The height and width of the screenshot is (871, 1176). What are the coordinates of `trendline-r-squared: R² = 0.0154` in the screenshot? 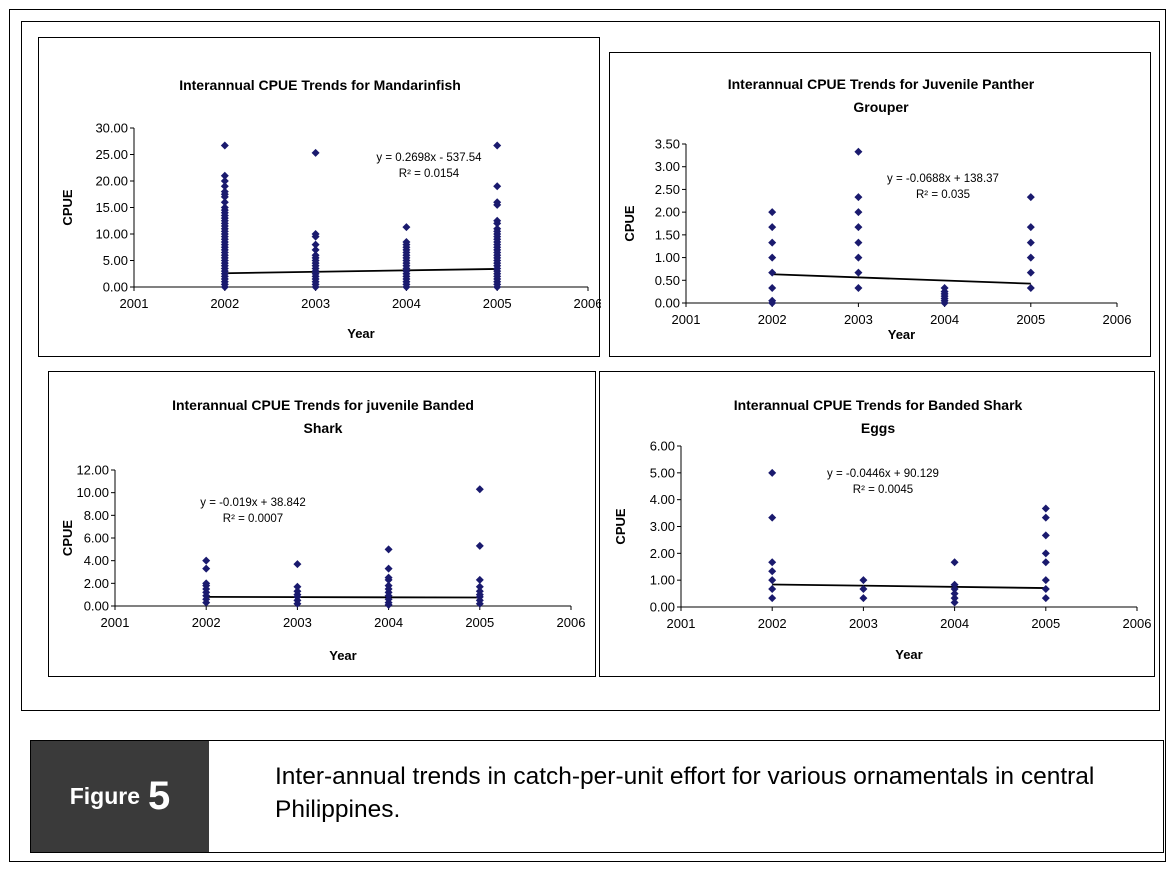 It's located at (429, 174).